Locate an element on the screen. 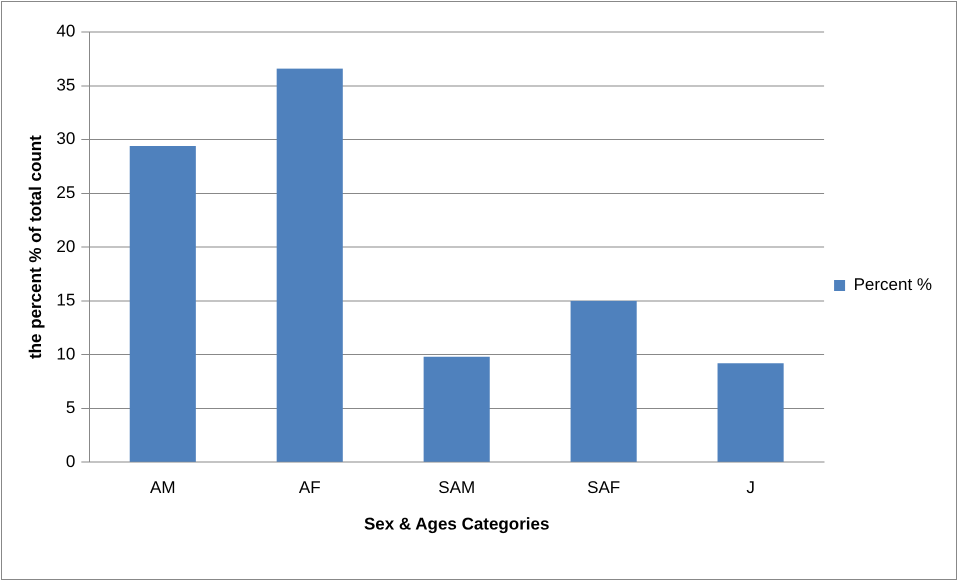 The height and width of the screenshot is (581, 958). y-tick-label: 30 is located at coordinates (66, 138).